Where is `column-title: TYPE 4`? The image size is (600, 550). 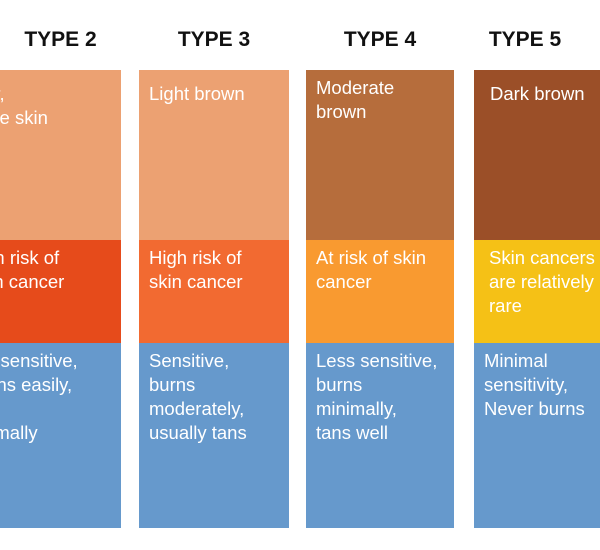
column-title: TYPE 4 is located at coordinates (380, 39).